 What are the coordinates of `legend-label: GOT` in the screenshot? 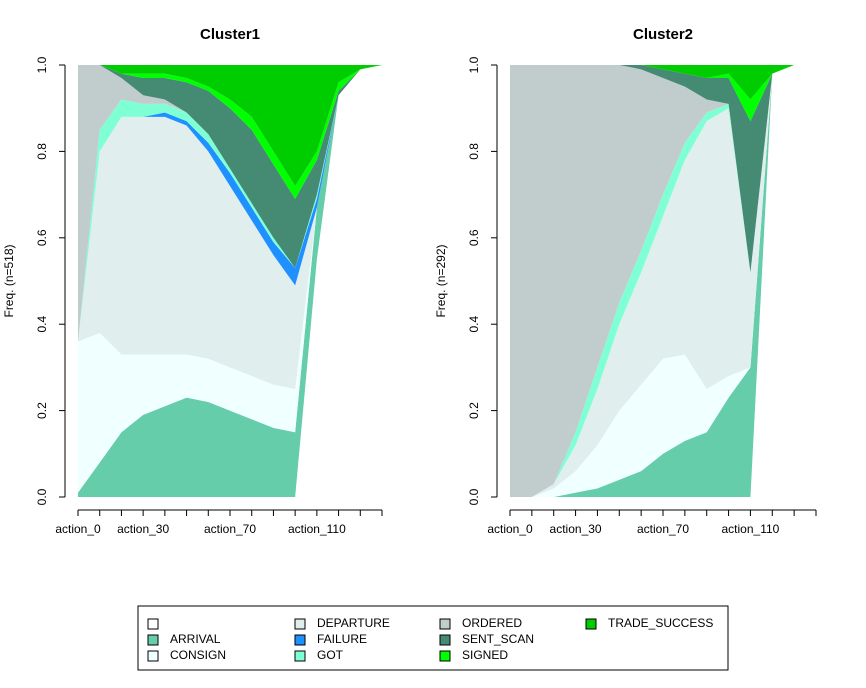 It's located at (330, 655).